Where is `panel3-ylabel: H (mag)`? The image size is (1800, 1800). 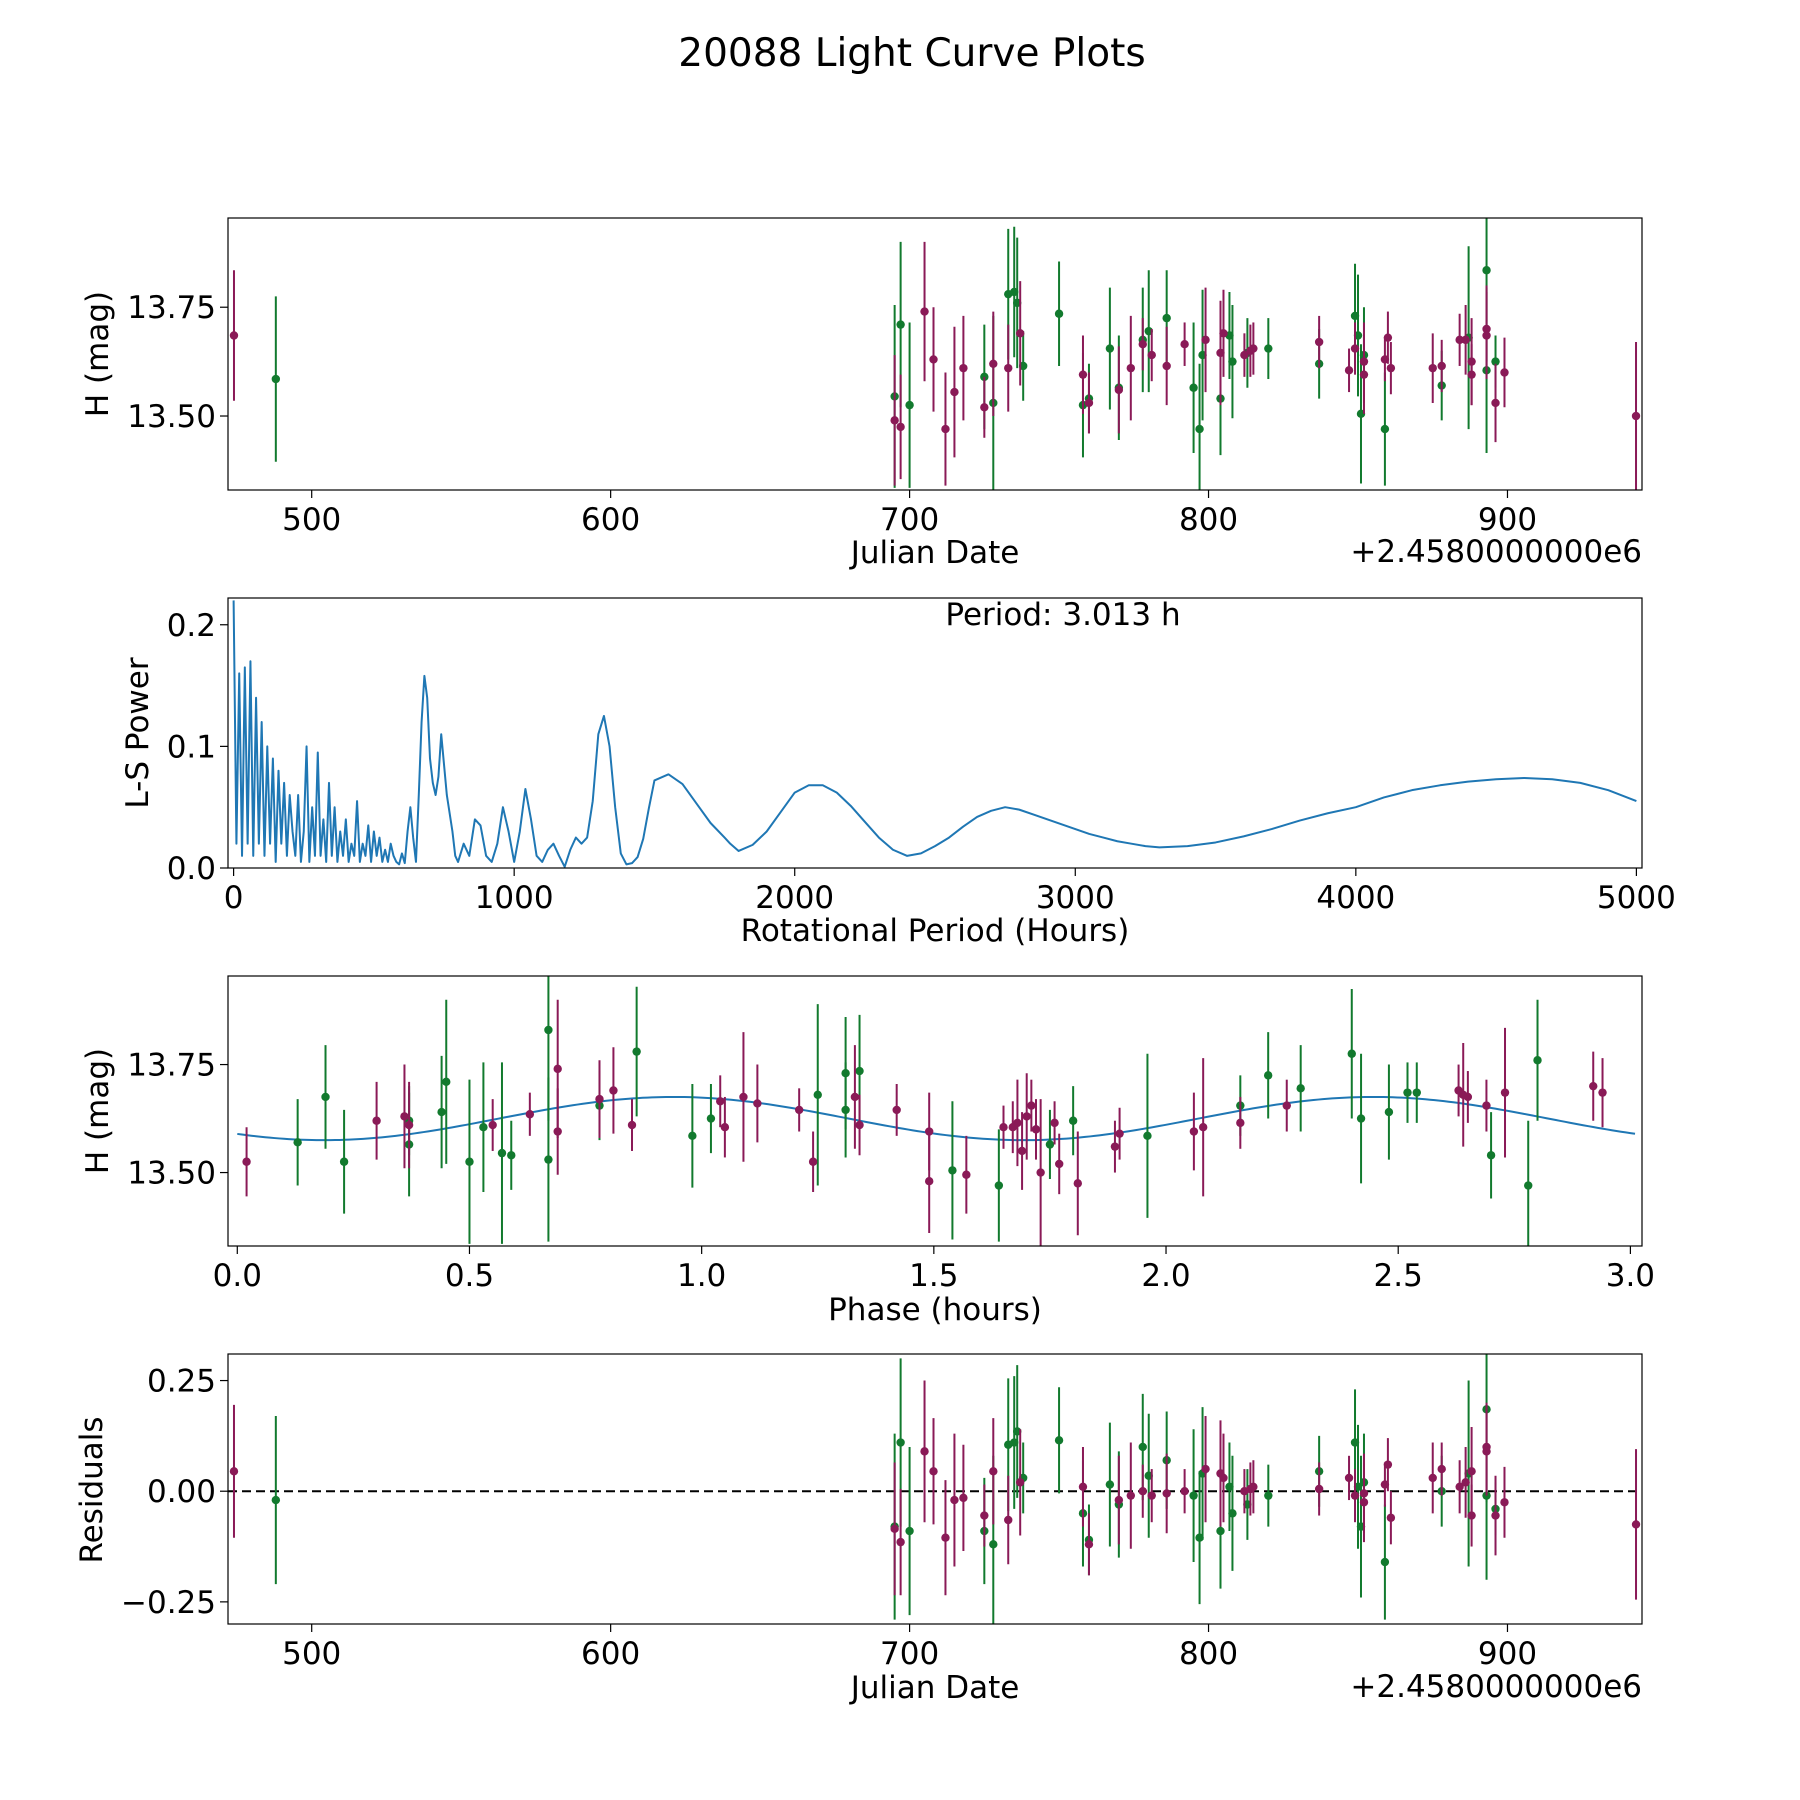 panel3-ylabel: H (mag) is located at coordinates (98, 1111).